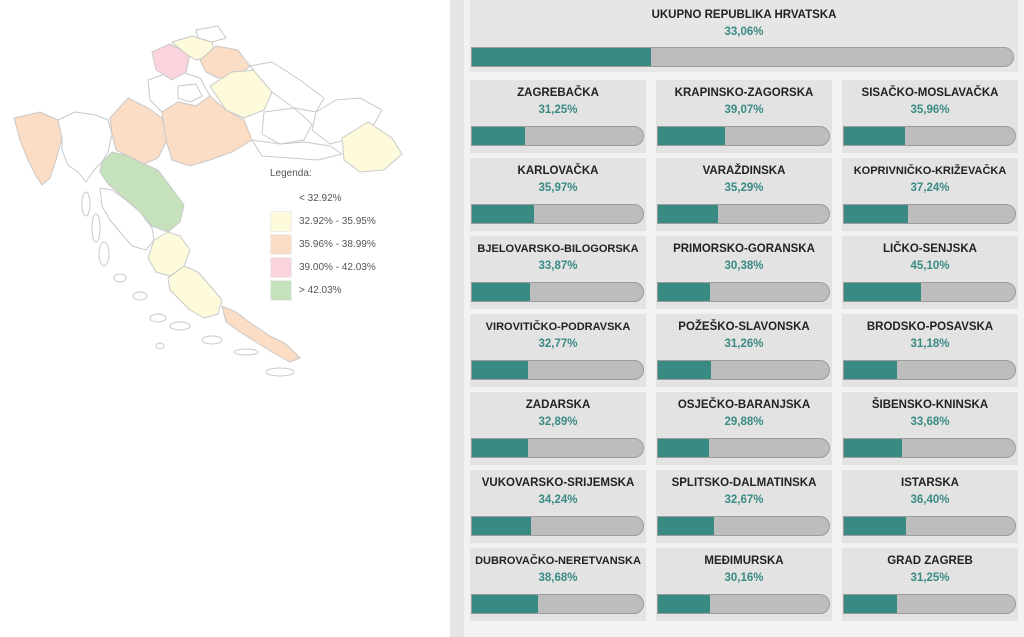  I want to click on county-card: ŠIBENSKO-KNINSKA 33,68%, so click(930, 428).